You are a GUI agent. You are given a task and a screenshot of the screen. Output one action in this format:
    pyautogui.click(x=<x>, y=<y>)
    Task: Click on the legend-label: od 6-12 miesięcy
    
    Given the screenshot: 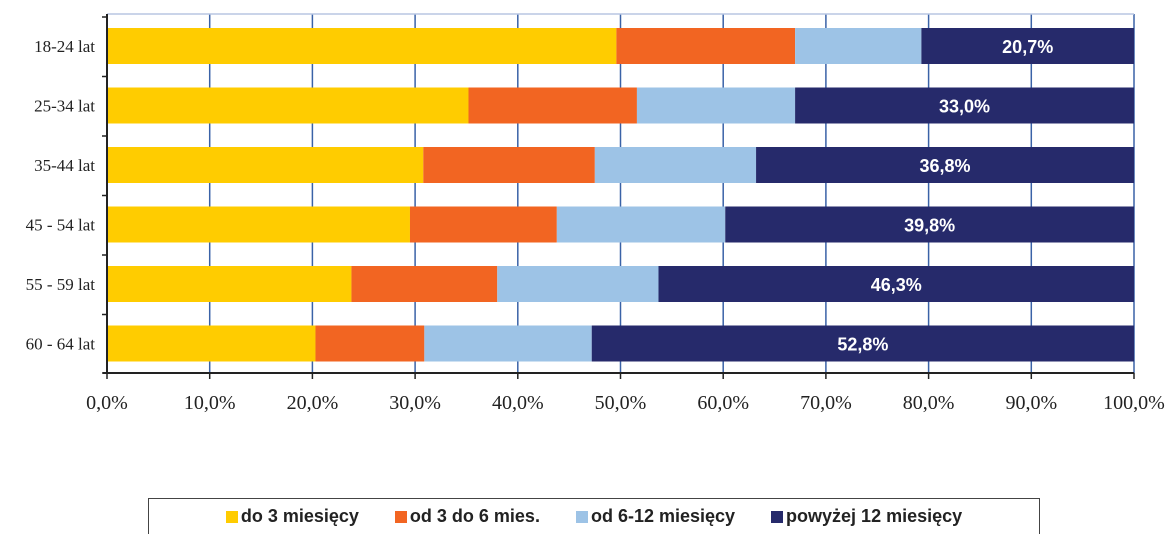 What is the action you would take?
    pyautogui.click(x=663, y=516)
    